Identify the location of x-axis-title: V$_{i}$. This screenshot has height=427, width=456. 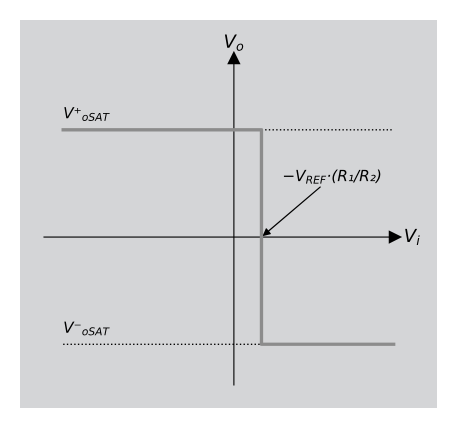
(412, 236).